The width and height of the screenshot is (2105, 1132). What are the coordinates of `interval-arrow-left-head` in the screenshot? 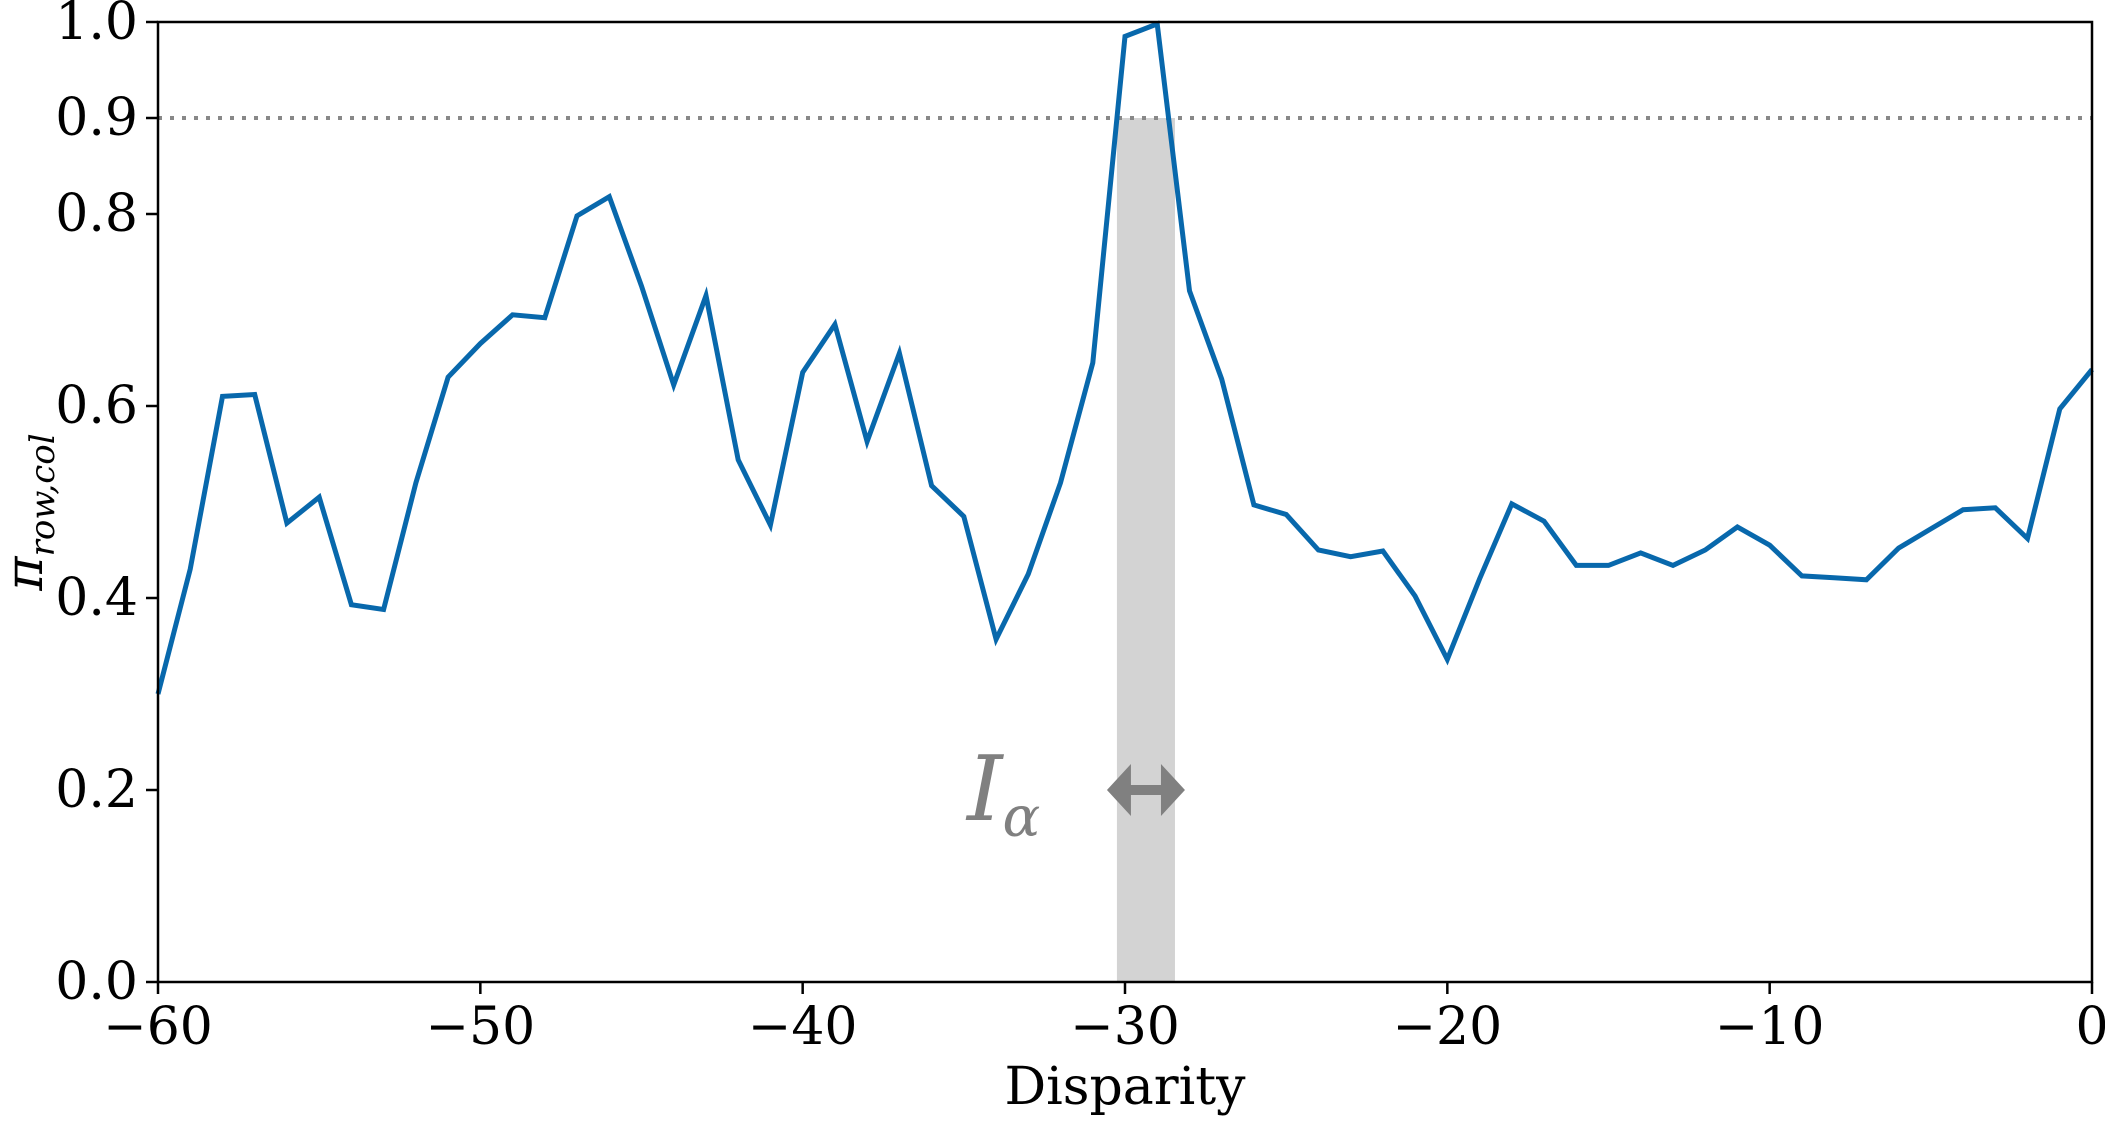 It's located at (1118, 790).